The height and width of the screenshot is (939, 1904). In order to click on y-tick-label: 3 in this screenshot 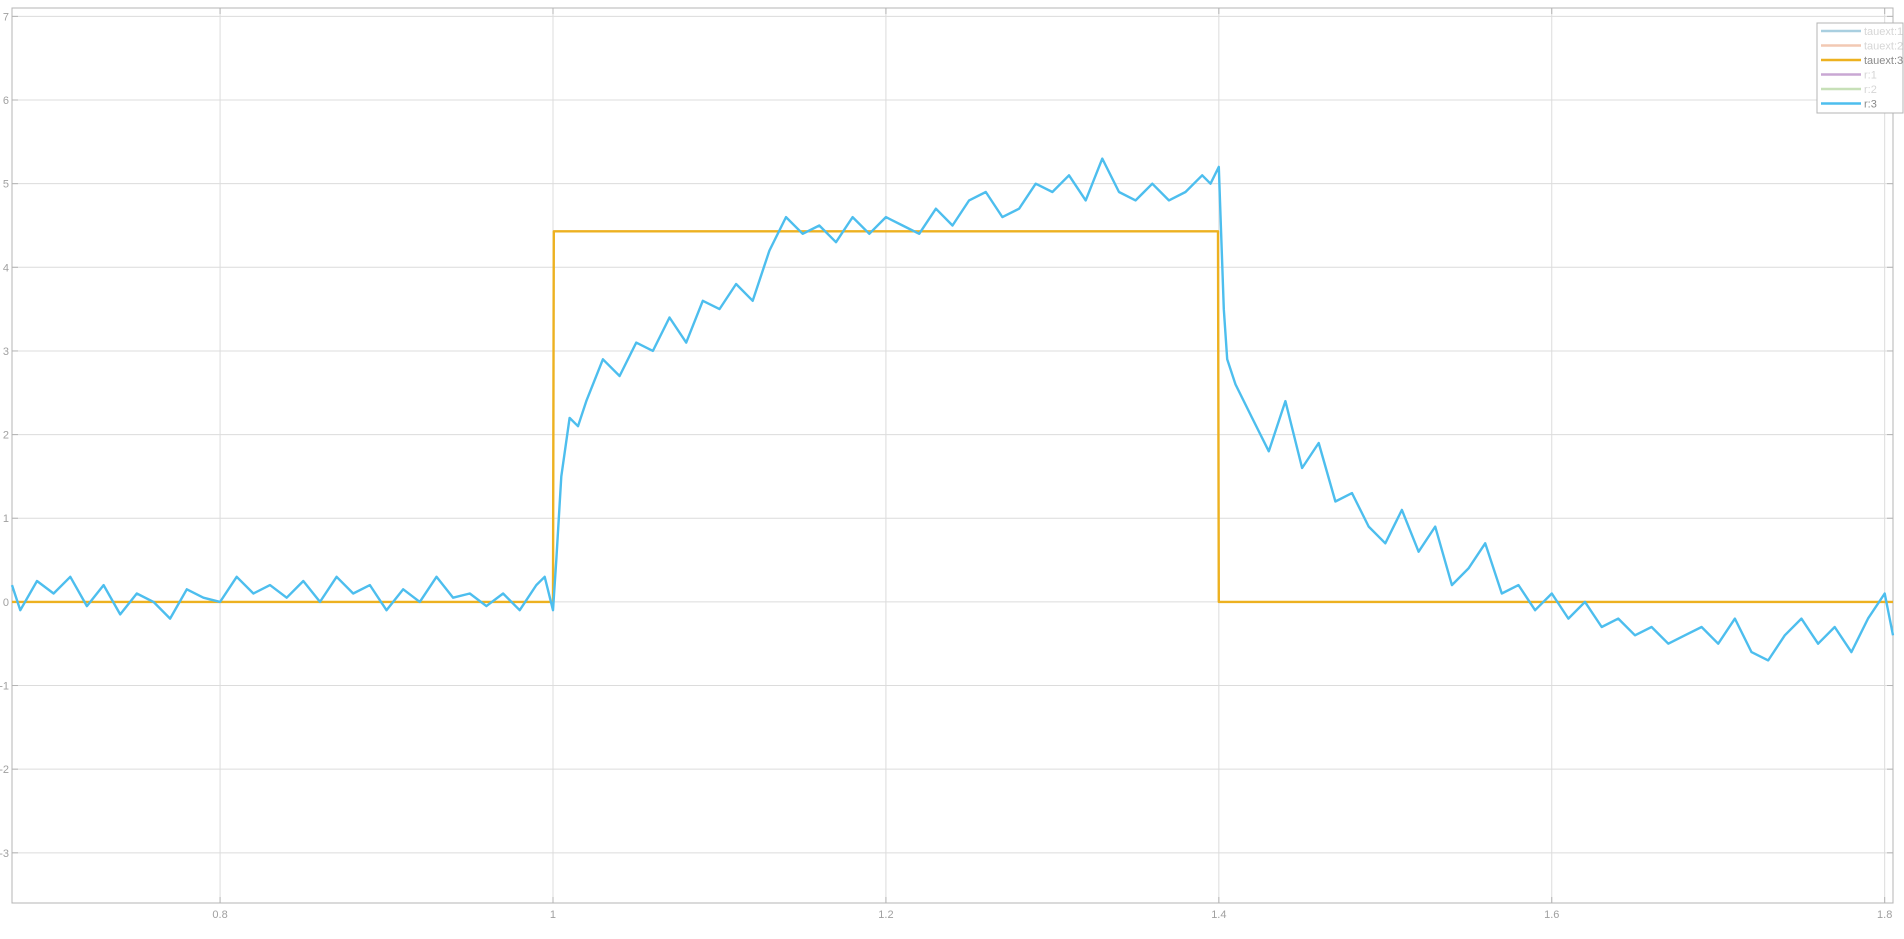, I will do `click(6, 352)`.